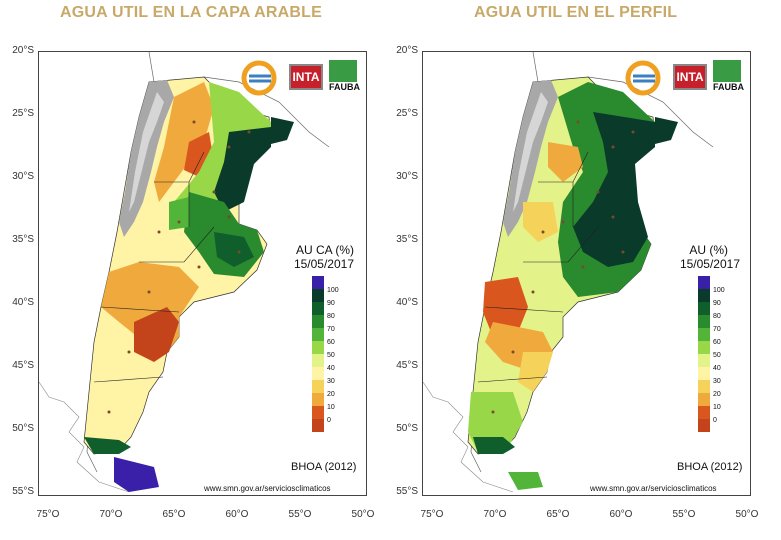 The image size is (781, 540). I want to click on right-scale-labels: 100 90 80 70 60 50 40 30 20 10 0, so click(719, 355).